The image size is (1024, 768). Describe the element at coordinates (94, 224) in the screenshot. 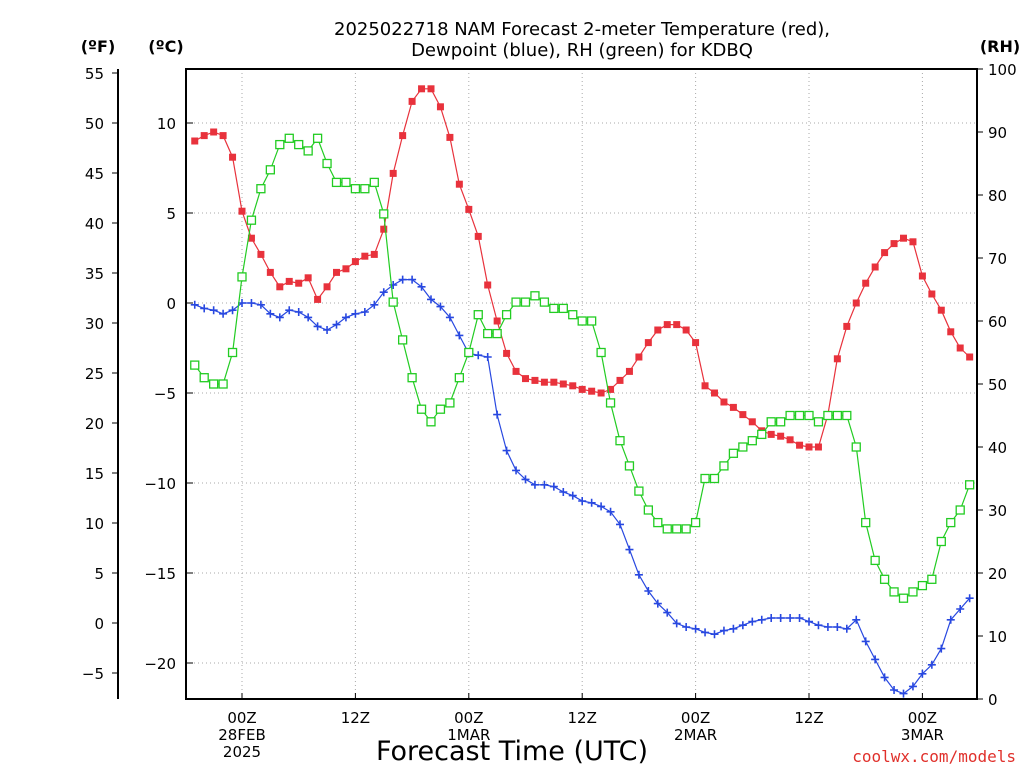

I see `fahrenheit-tick-label: 40` at that location.